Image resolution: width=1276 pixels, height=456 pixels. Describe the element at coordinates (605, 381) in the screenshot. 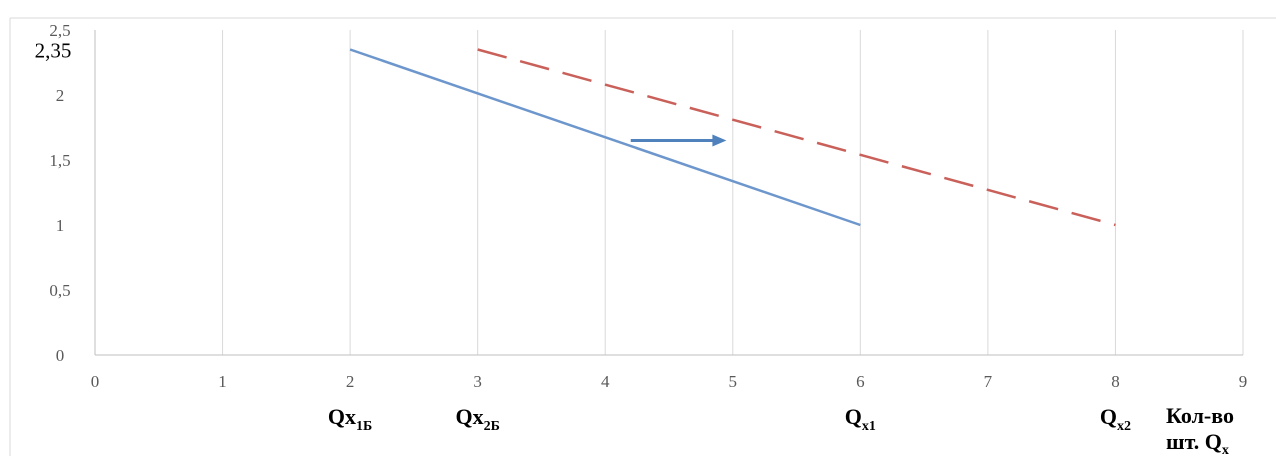

I see `x-tick-label-4: 4` at that location.